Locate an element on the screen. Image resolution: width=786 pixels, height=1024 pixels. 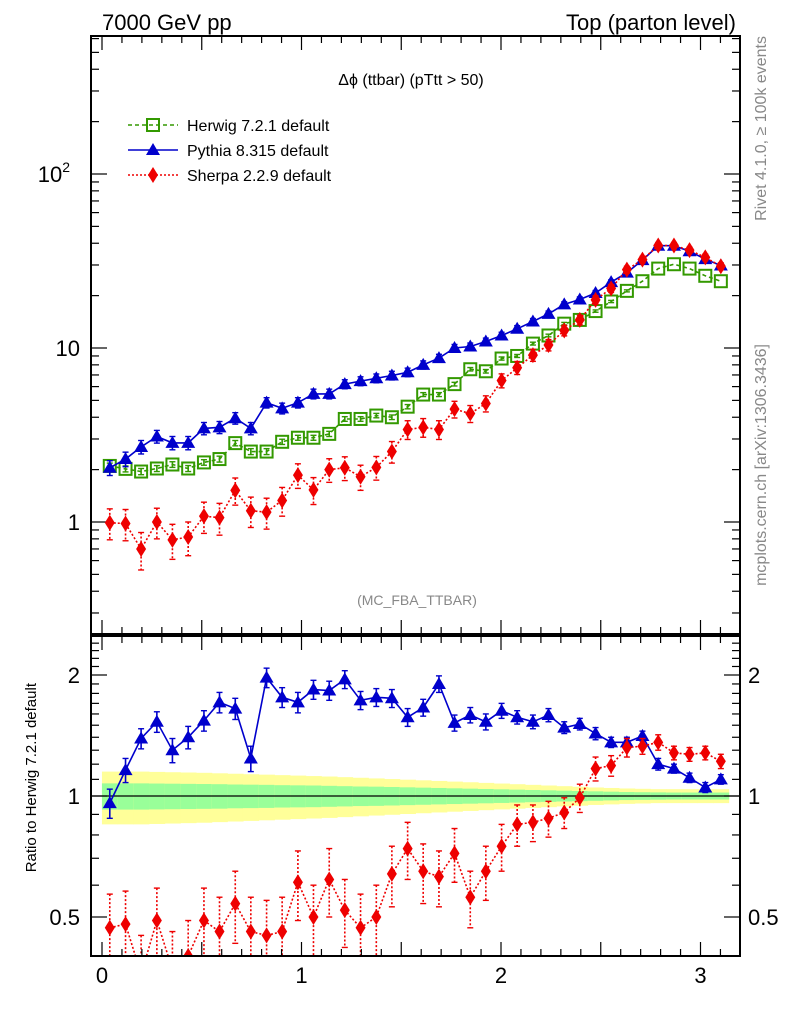
x-tick-label: 3 is located at coordinates (700, 975).